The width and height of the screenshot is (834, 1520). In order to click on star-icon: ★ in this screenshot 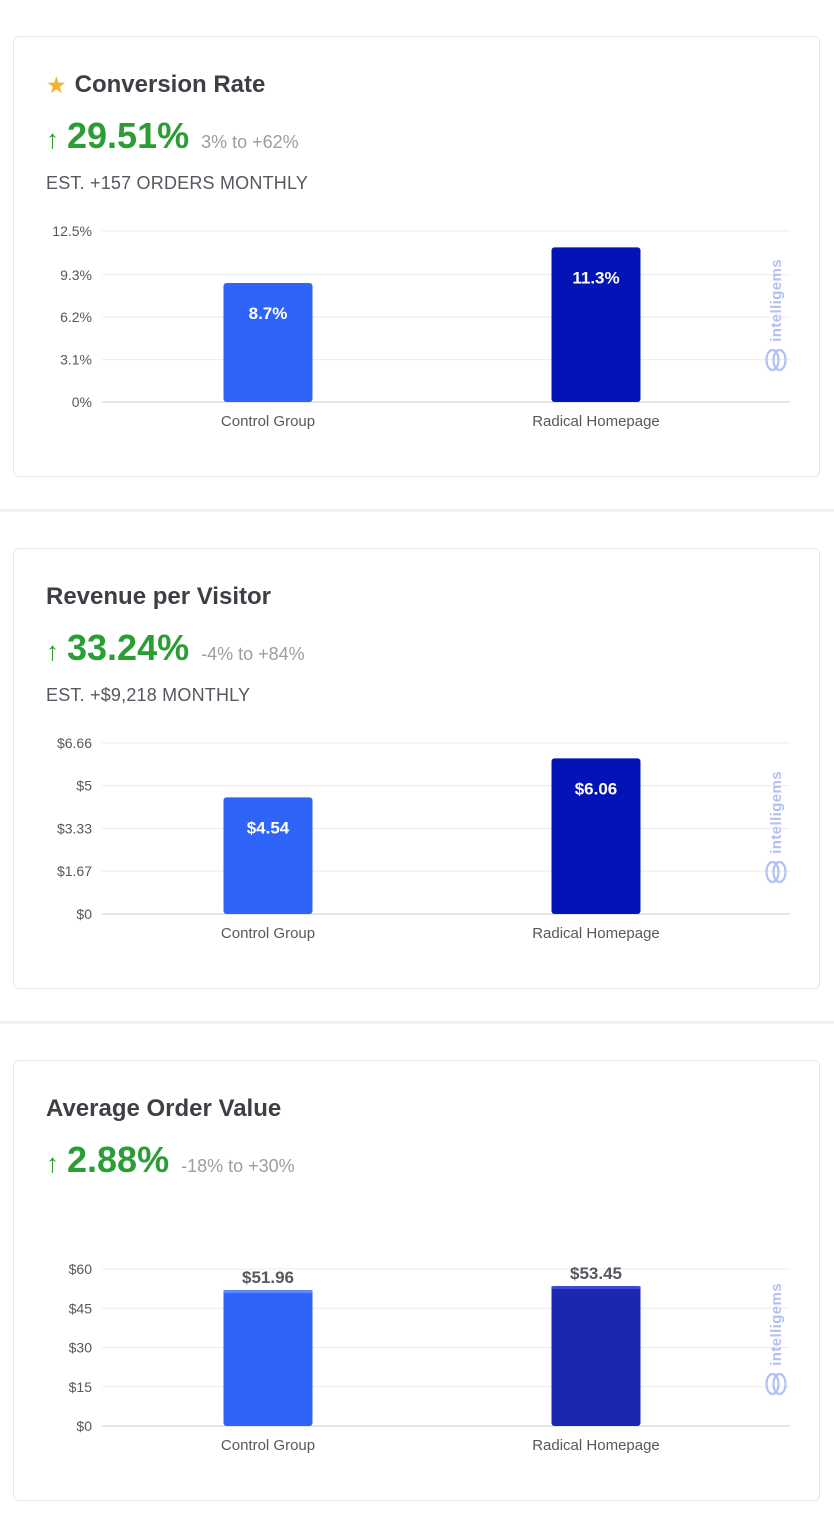, I will do `click(56, 84)`.